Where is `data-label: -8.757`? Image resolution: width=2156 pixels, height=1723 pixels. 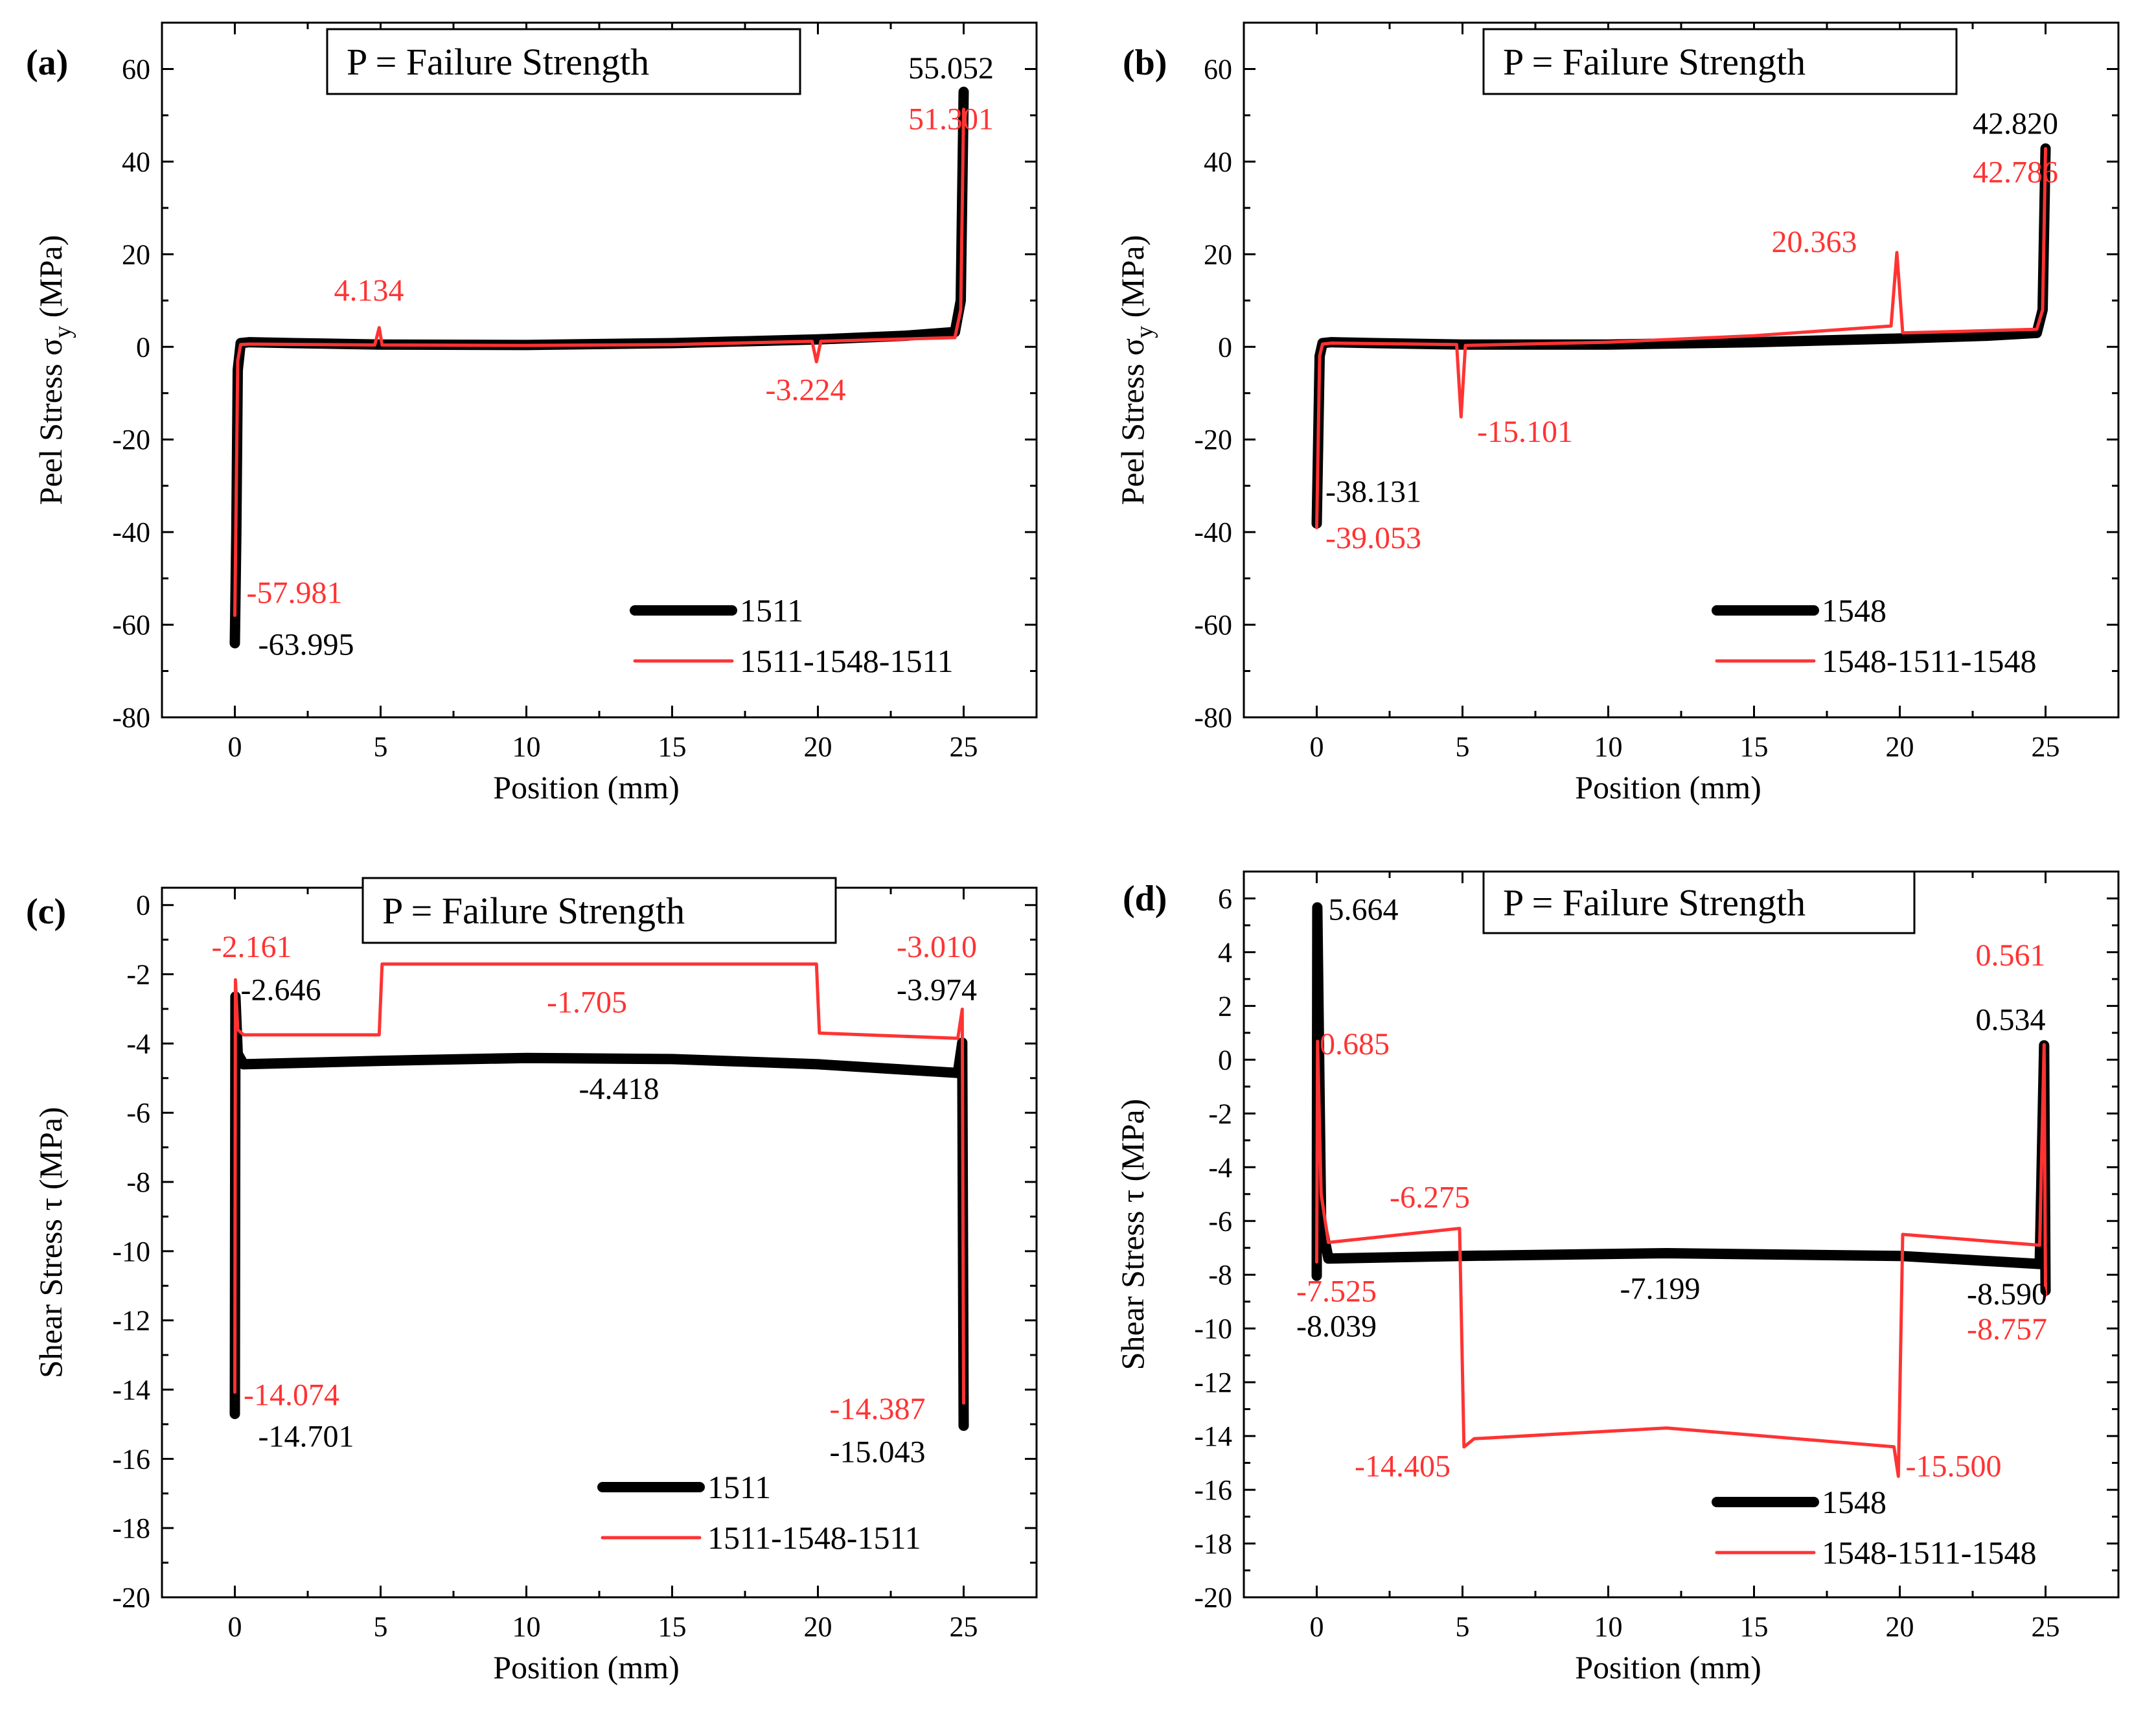
data-label: -8.757 is located at coordinates (2007, 1329).